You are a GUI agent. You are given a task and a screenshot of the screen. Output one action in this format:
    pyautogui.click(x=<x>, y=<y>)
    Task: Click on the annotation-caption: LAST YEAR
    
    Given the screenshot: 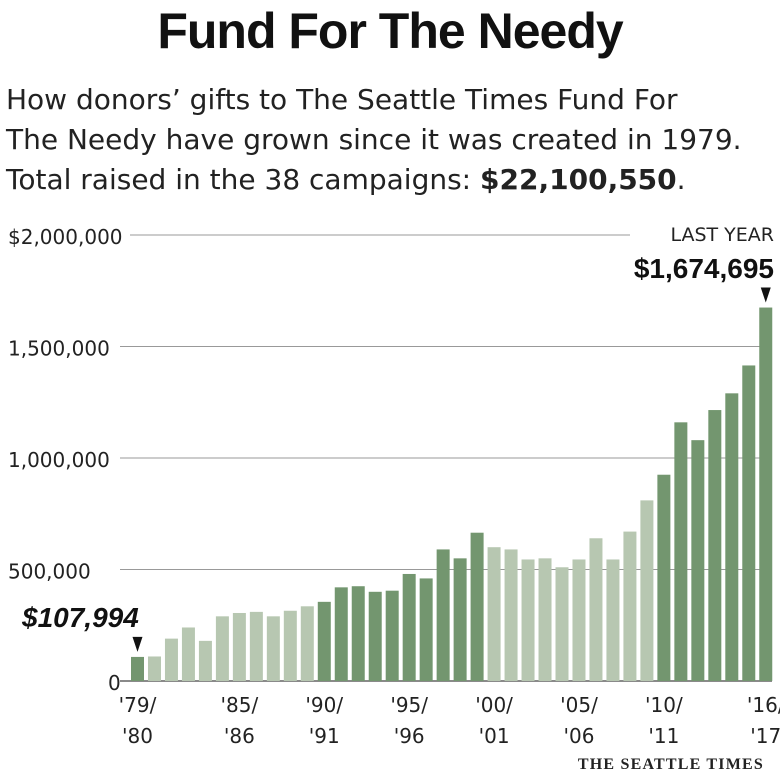 What is the action you would take?
    pyautogui.click(x=722, y=235)
    